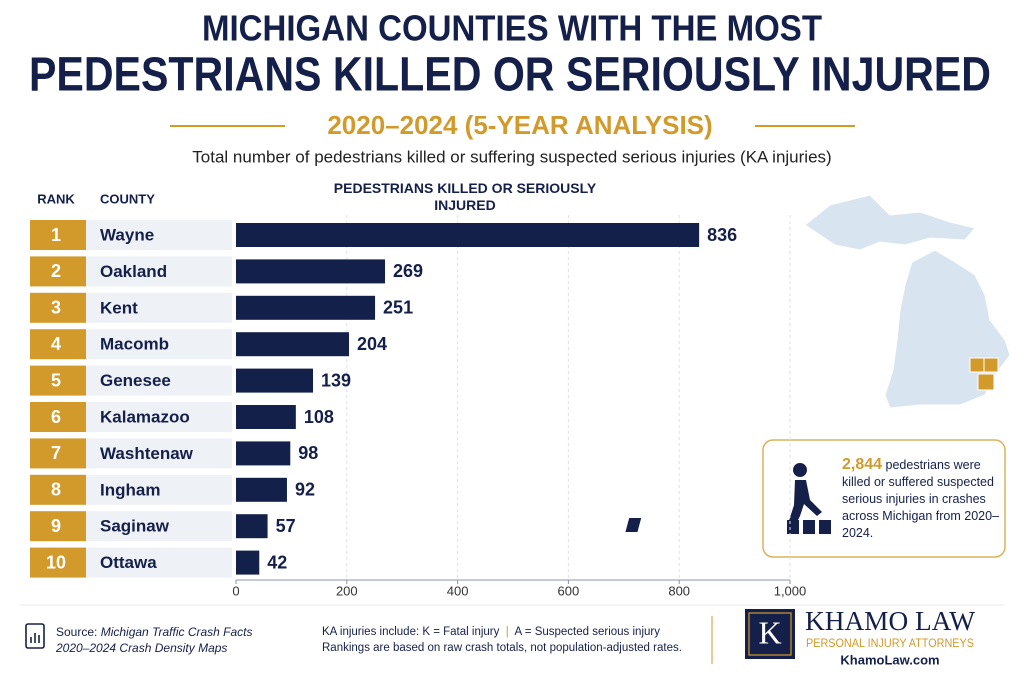 The height and width of the screenshot is (683, 1024). I want to click on logo-box, so click(770, 634).